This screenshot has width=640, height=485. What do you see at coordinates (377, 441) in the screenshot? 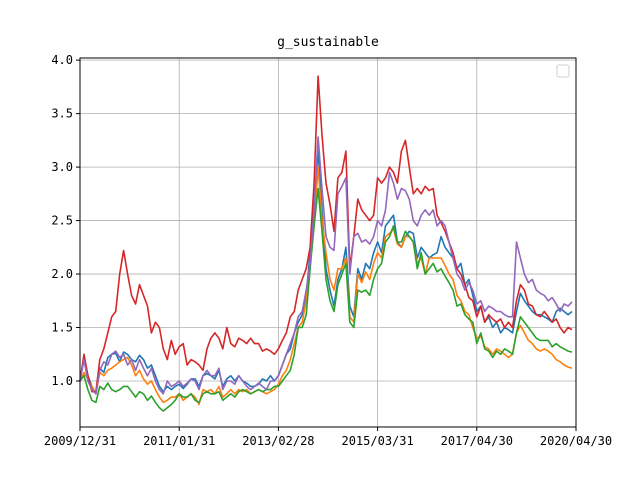
I see `x-tick-label: 2015/03/31` at bounding box center [377, 441].